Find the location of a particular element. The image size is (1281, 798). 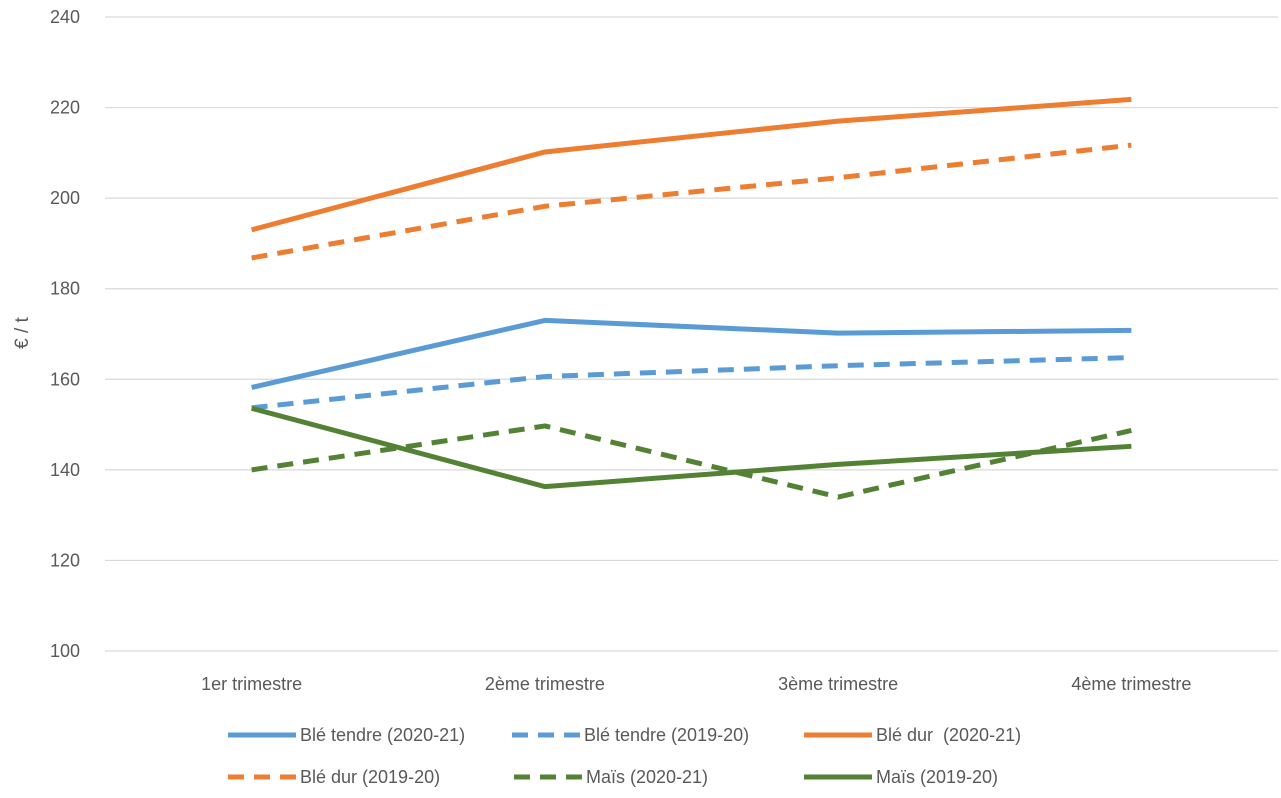

legend-label: Blé tendre (2020-21) is located at coordinates (382, 735).